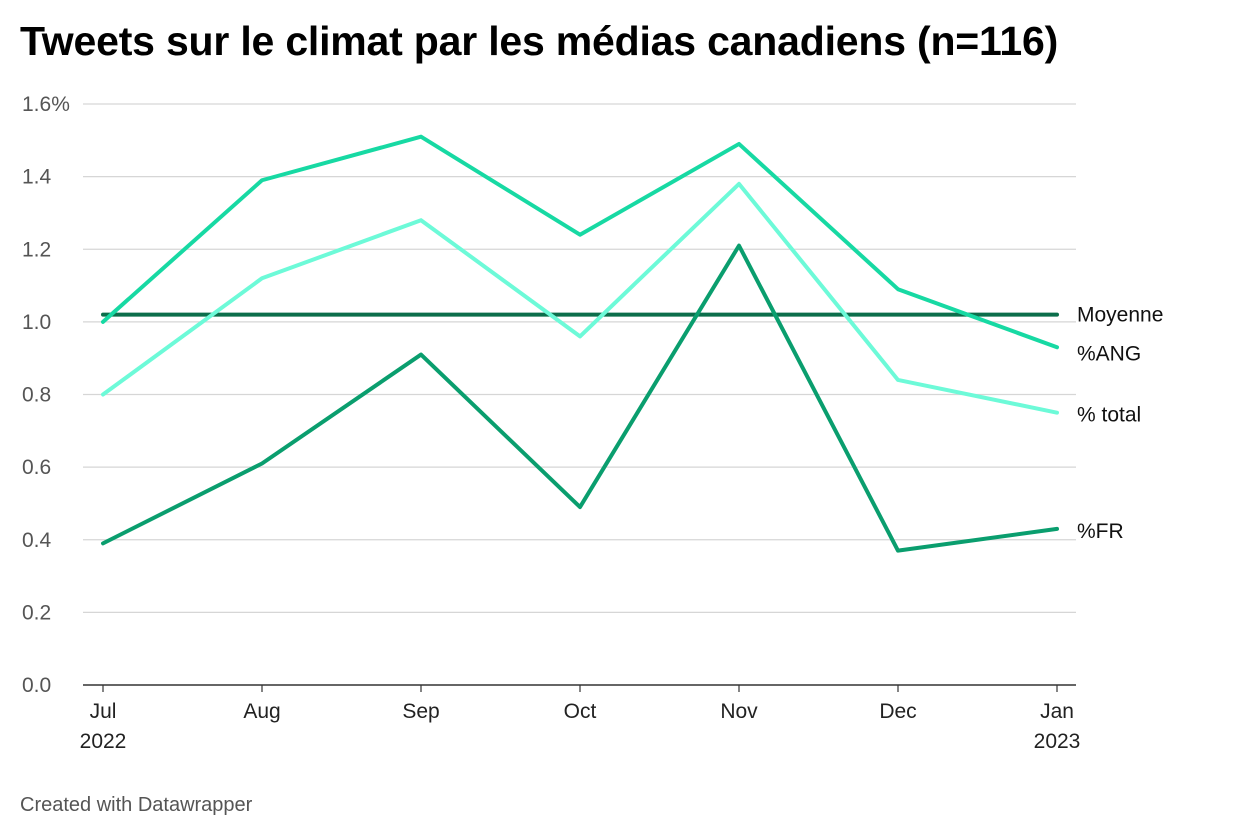  Describe the element at coordinates (1100, 531) in the screenshot. I see `series-label: %FR` at that location.